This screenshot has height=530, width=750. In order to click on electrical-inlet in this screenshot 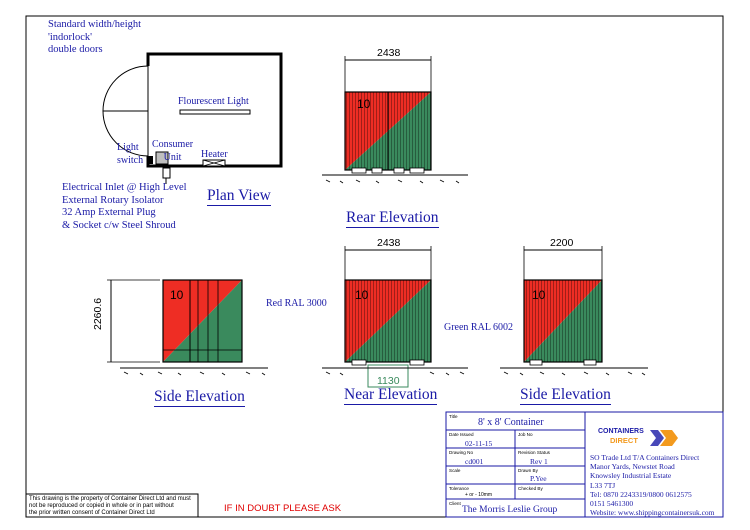, I will do `click(166, 173)`.